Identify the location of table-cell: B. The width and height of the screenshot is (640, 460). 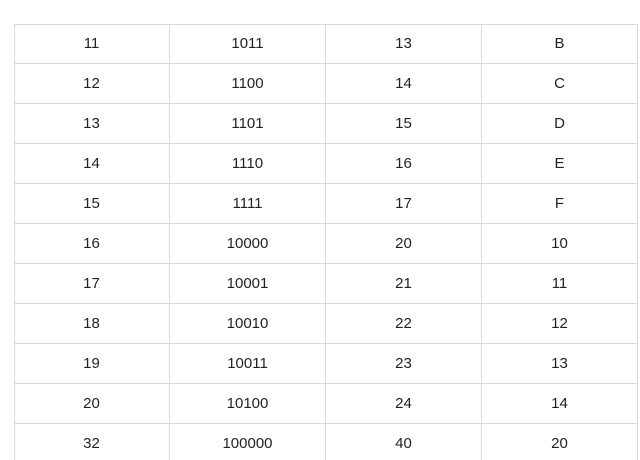
(560, 44).